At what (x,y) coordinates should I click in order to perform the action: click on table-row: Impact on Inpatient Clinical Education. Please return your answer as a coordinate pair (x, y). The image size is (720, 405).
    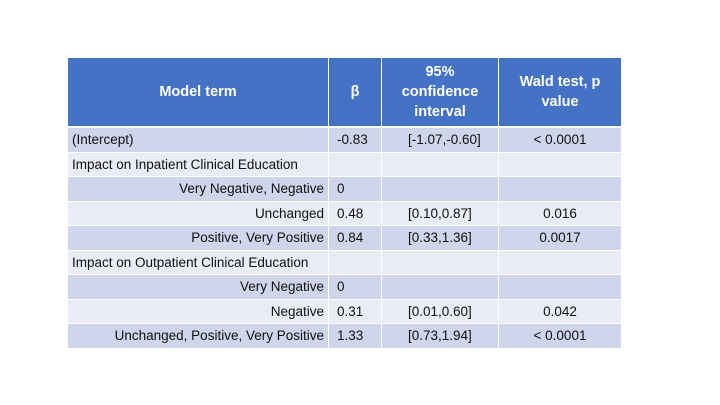
    Looking at the image, I should click on (344, 164).